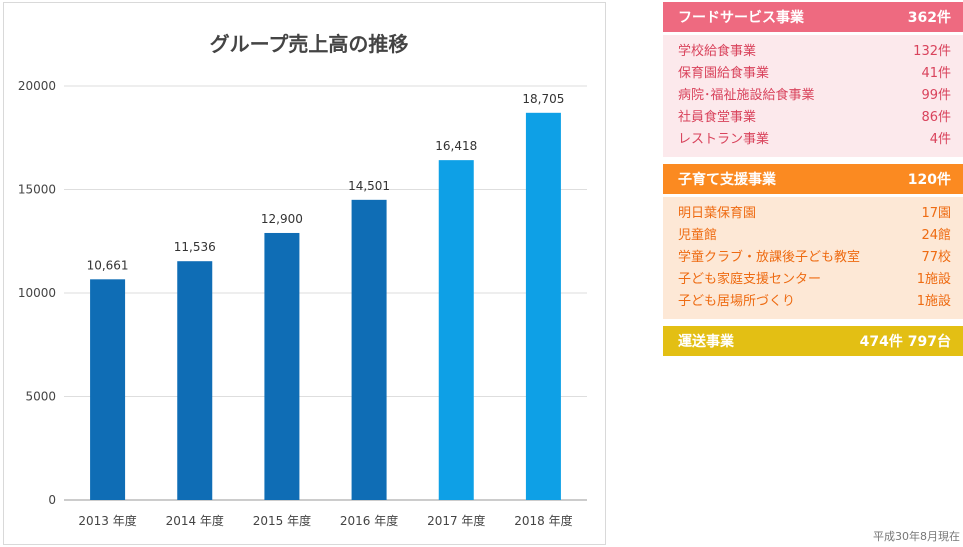 Image resolution: width=963 pixels, height=547 pixels. Describe the element at coordinates (108, 265) in the screenshot. I see `bar-value-label: 10,661` at that location.